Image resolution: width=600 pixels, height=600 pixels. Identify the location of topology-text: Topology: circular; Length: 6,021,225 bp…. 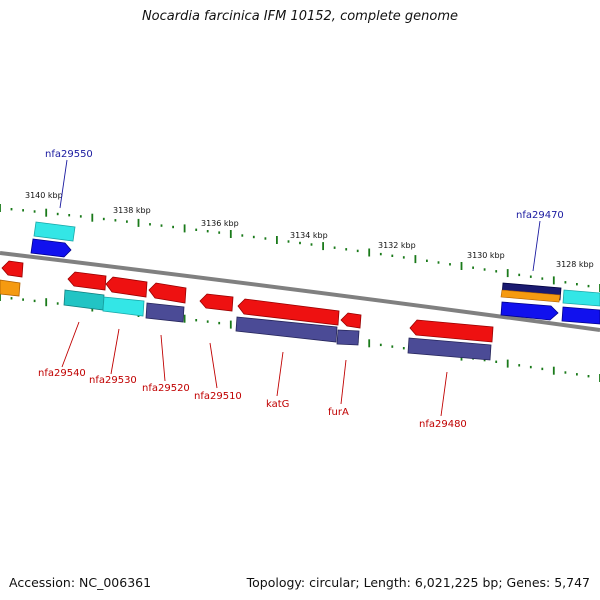
(418, 582).